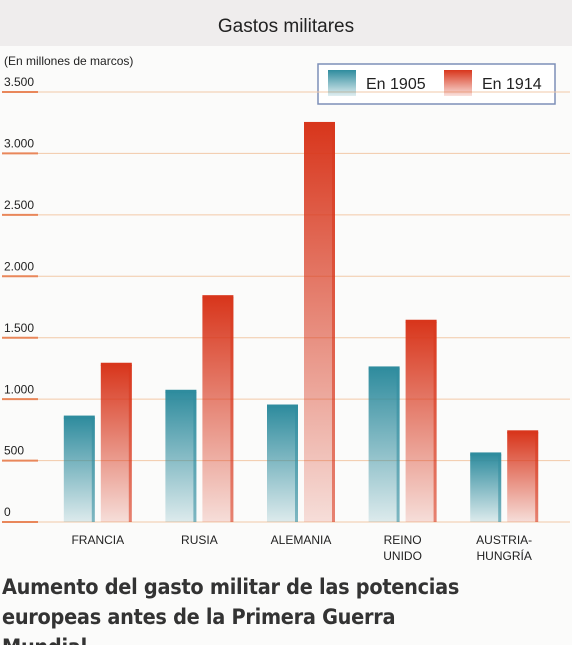  What do you see at coordinates (19, 205) in the screenshot?
I see `y-tick-label: 2.500` at bounding box center [19, 205].